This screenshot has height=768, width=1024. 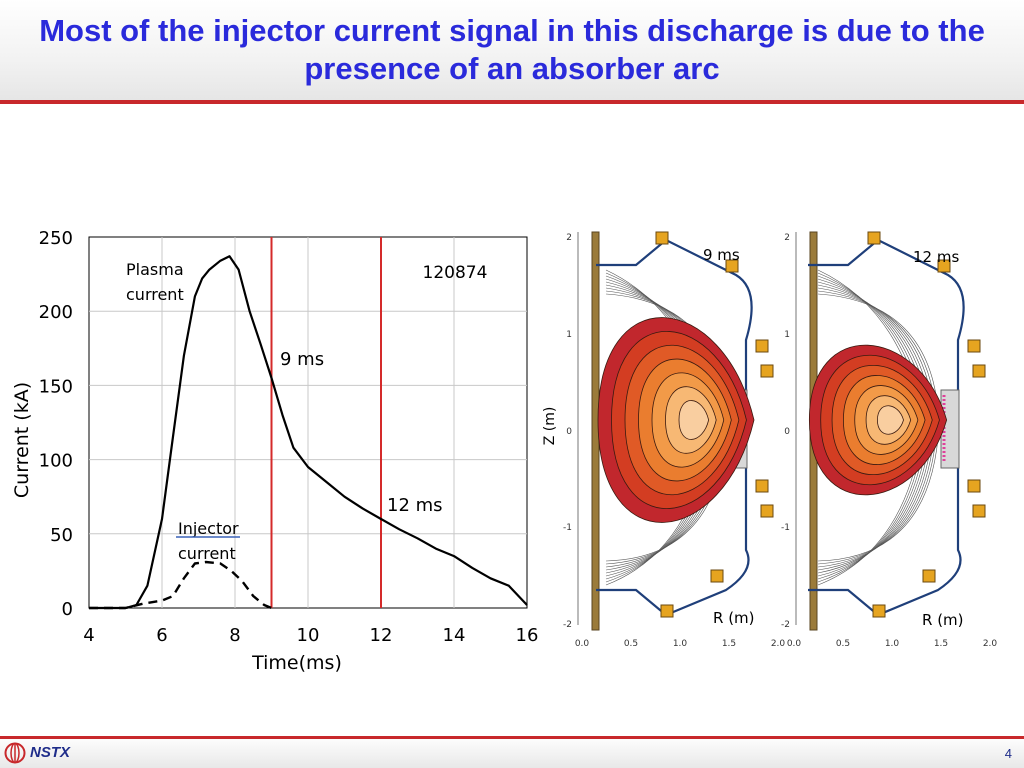 I want to click on legend-injector-current: Injector current, so click(x=211, y=541).